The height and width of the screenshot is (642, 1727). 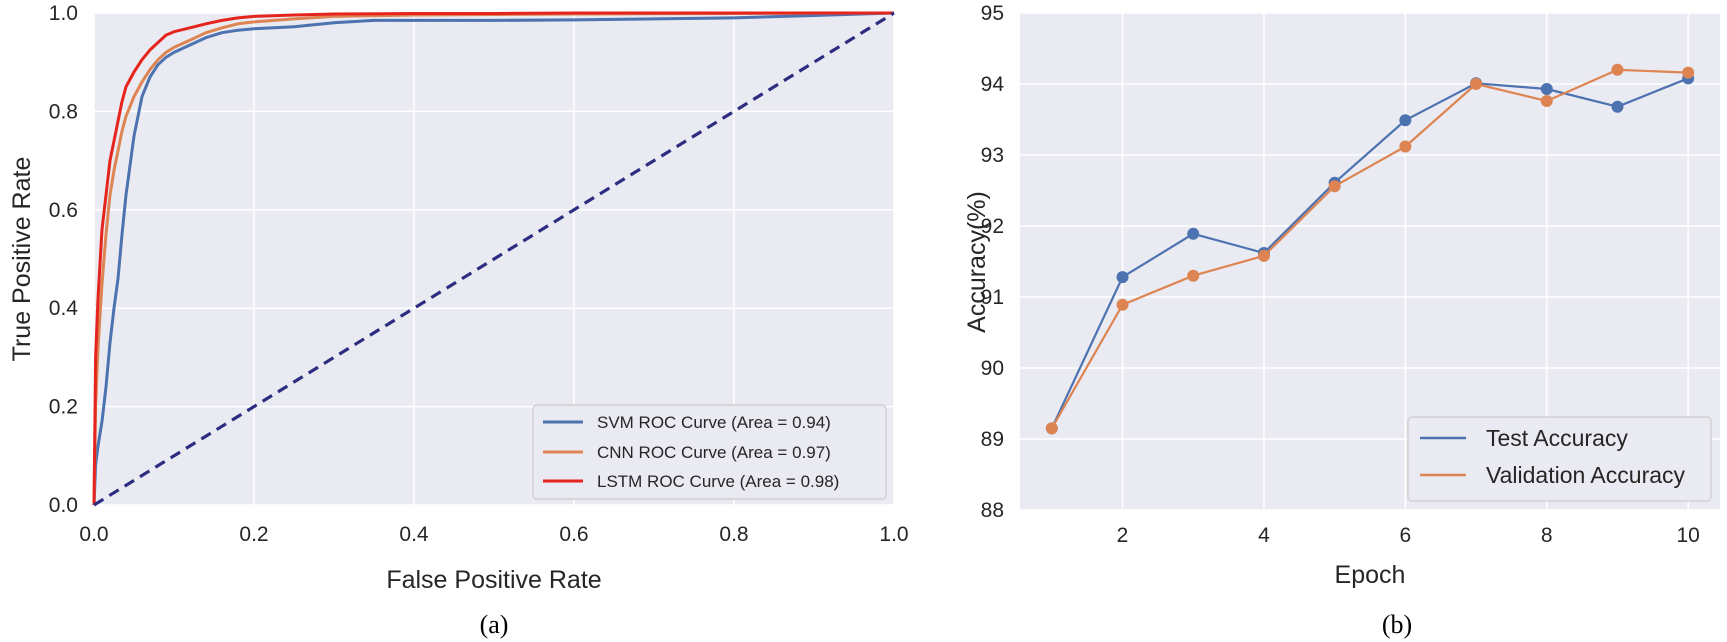 What do you see at coordinates (992, 297) in the screenshot?
I see `chart-b-ytick-label: 91` at bounding box center [992, 297].